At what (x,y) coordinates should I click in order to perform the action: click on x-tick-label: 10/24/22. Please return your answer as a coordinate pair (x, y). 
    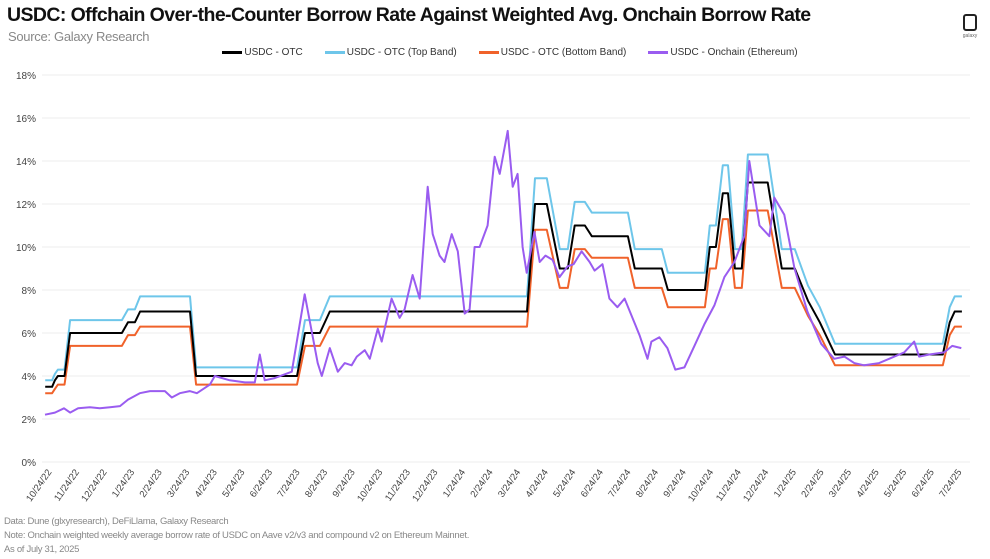
    Looking at the image, I should click on (39, 485).